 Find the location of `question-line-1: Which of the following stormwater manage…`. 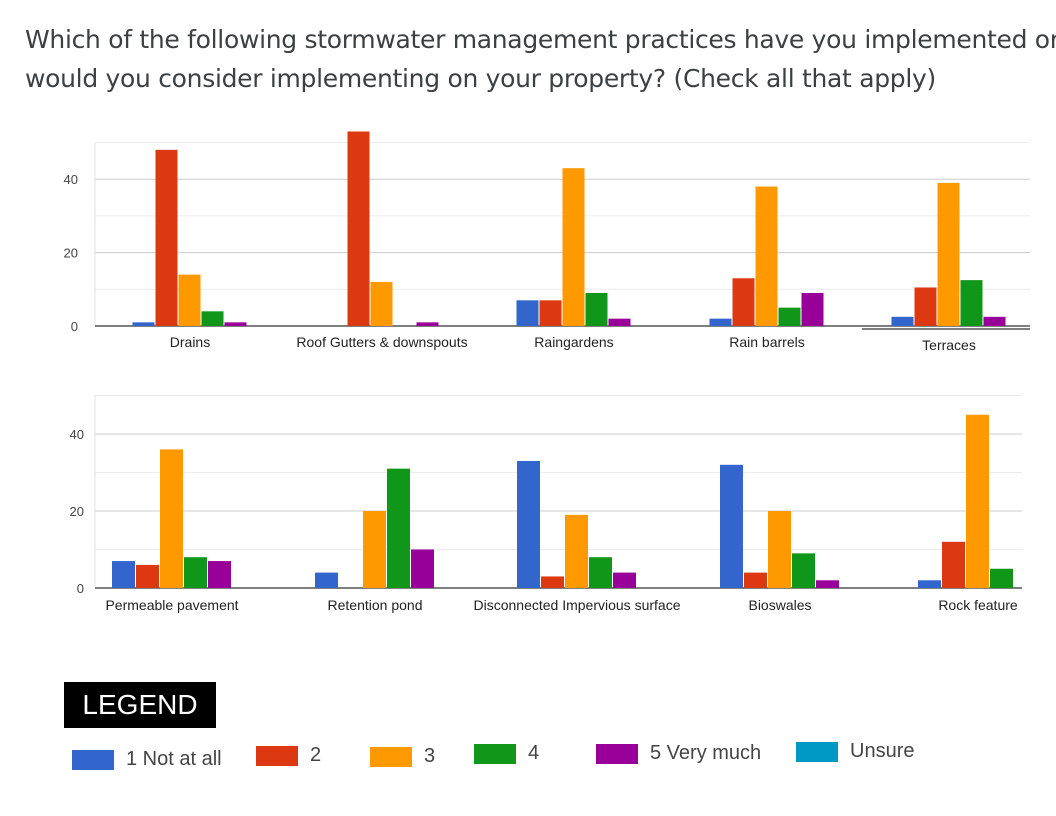

question-line-1: Which of the following stormwater manage… is located at coordinates (540, 39).